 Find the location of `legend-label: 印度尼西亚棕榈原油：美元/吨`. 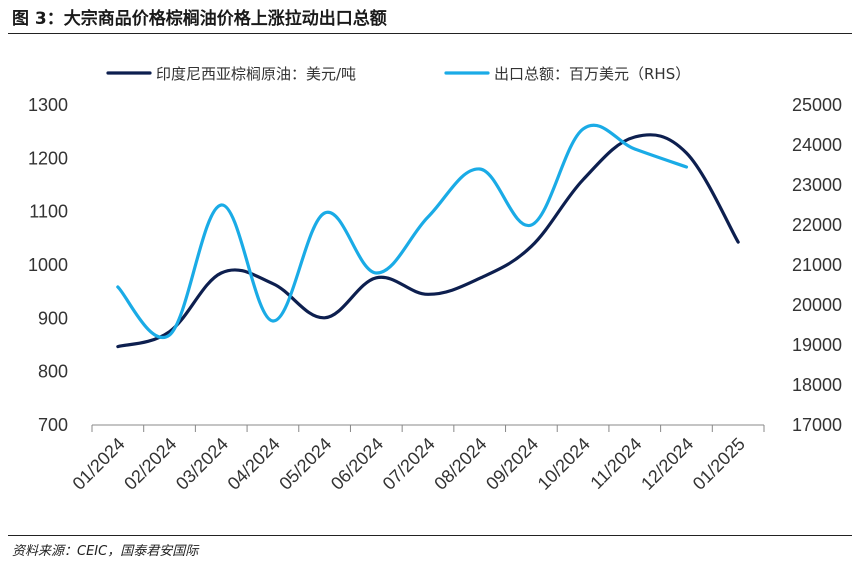

legend-label: 印度尼西亚棕榈原油：美元/吨 is located at coordinates (256, 74).